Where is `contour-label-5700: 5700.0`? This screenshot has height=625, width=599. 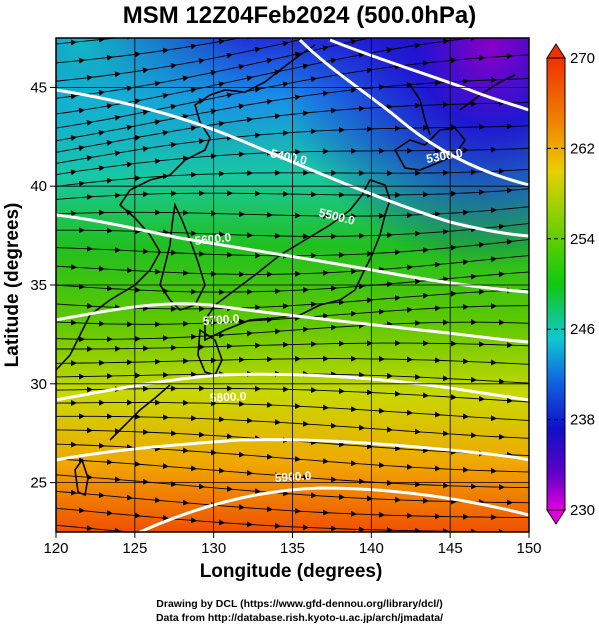
contour-label-5700: 5700.0 is located at coordinates (221, 319).